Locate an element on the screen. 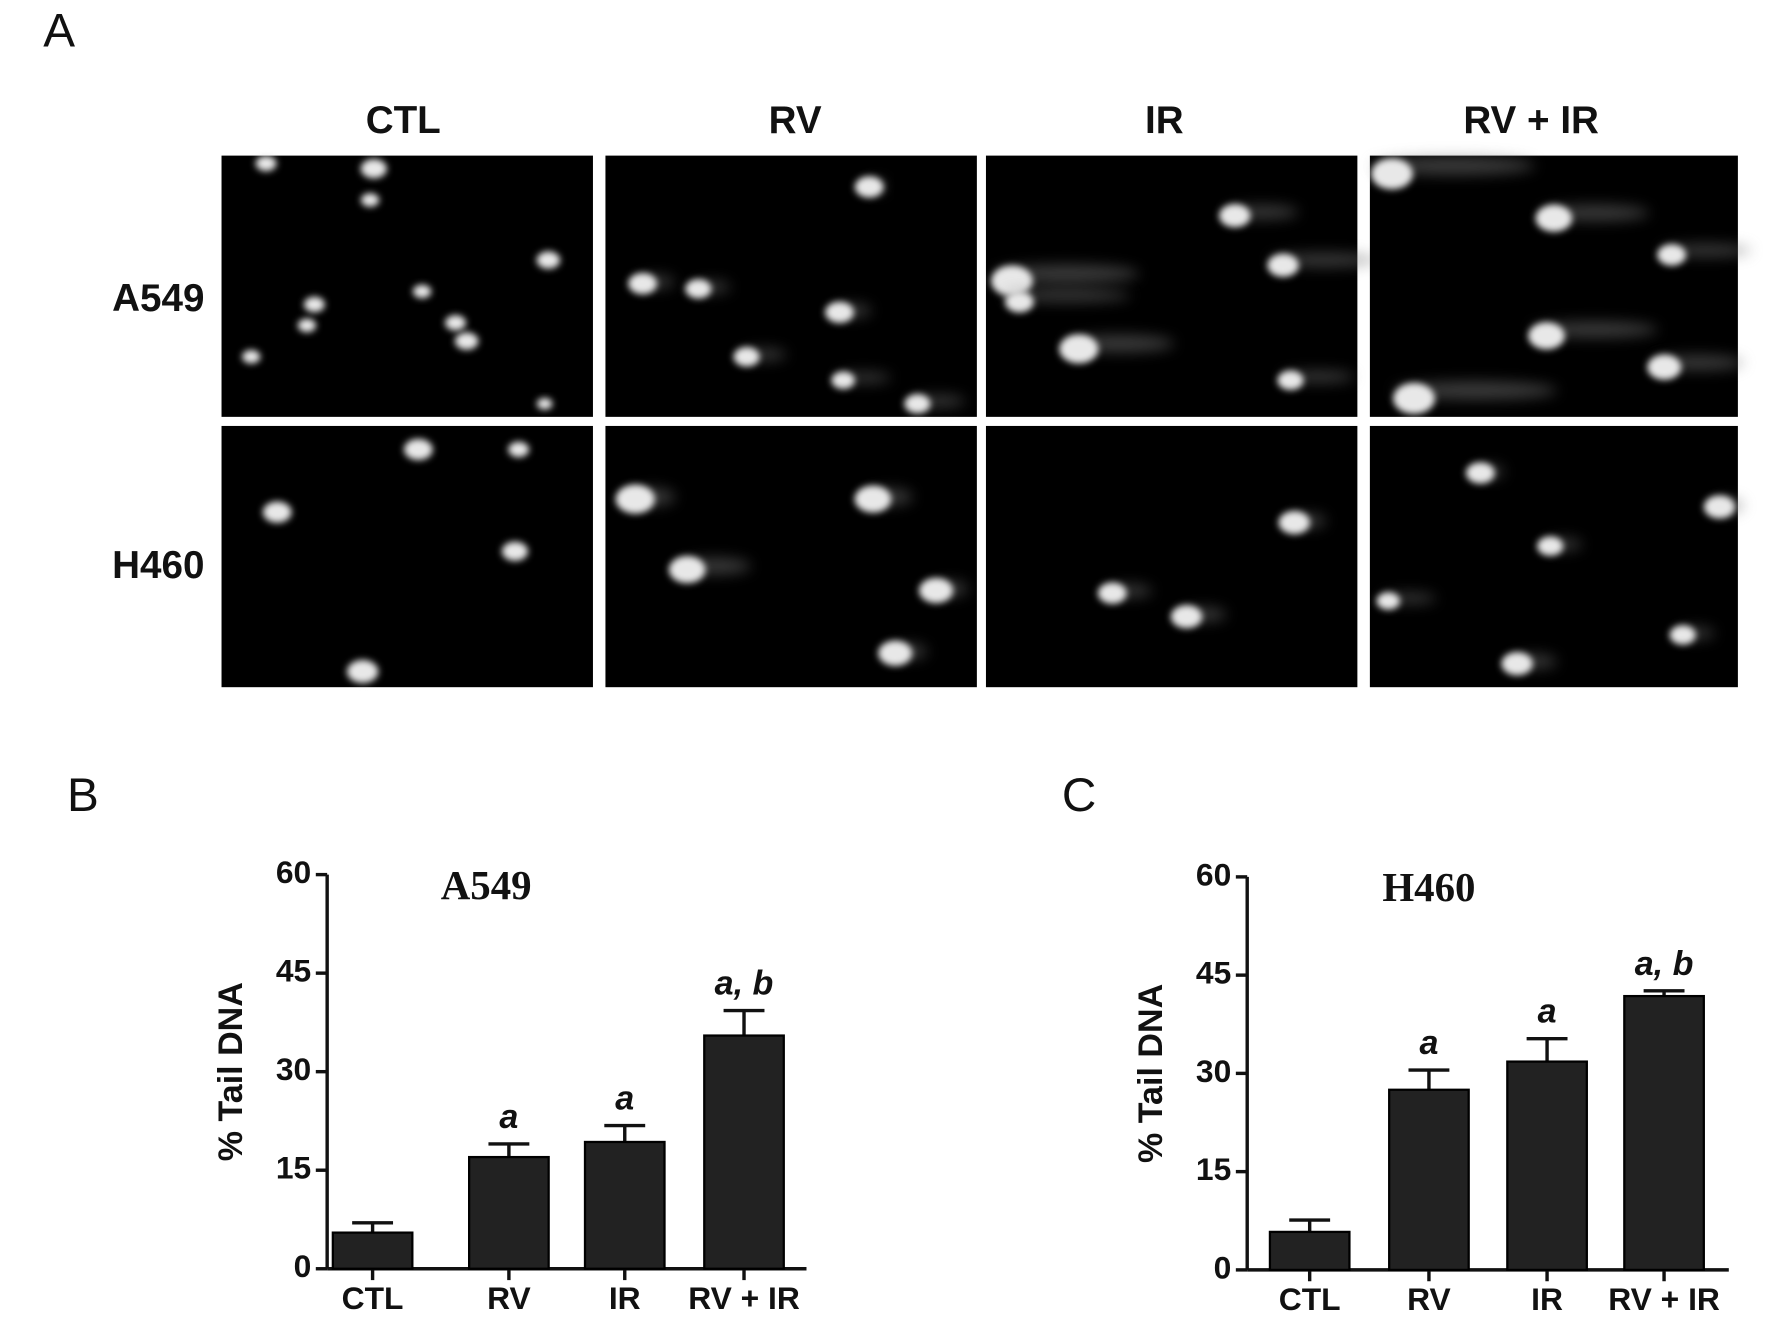 The width and height of the screenshot is (1772, 1321). x-tick-label: RV + IR is located at coordinates (744, 1298).